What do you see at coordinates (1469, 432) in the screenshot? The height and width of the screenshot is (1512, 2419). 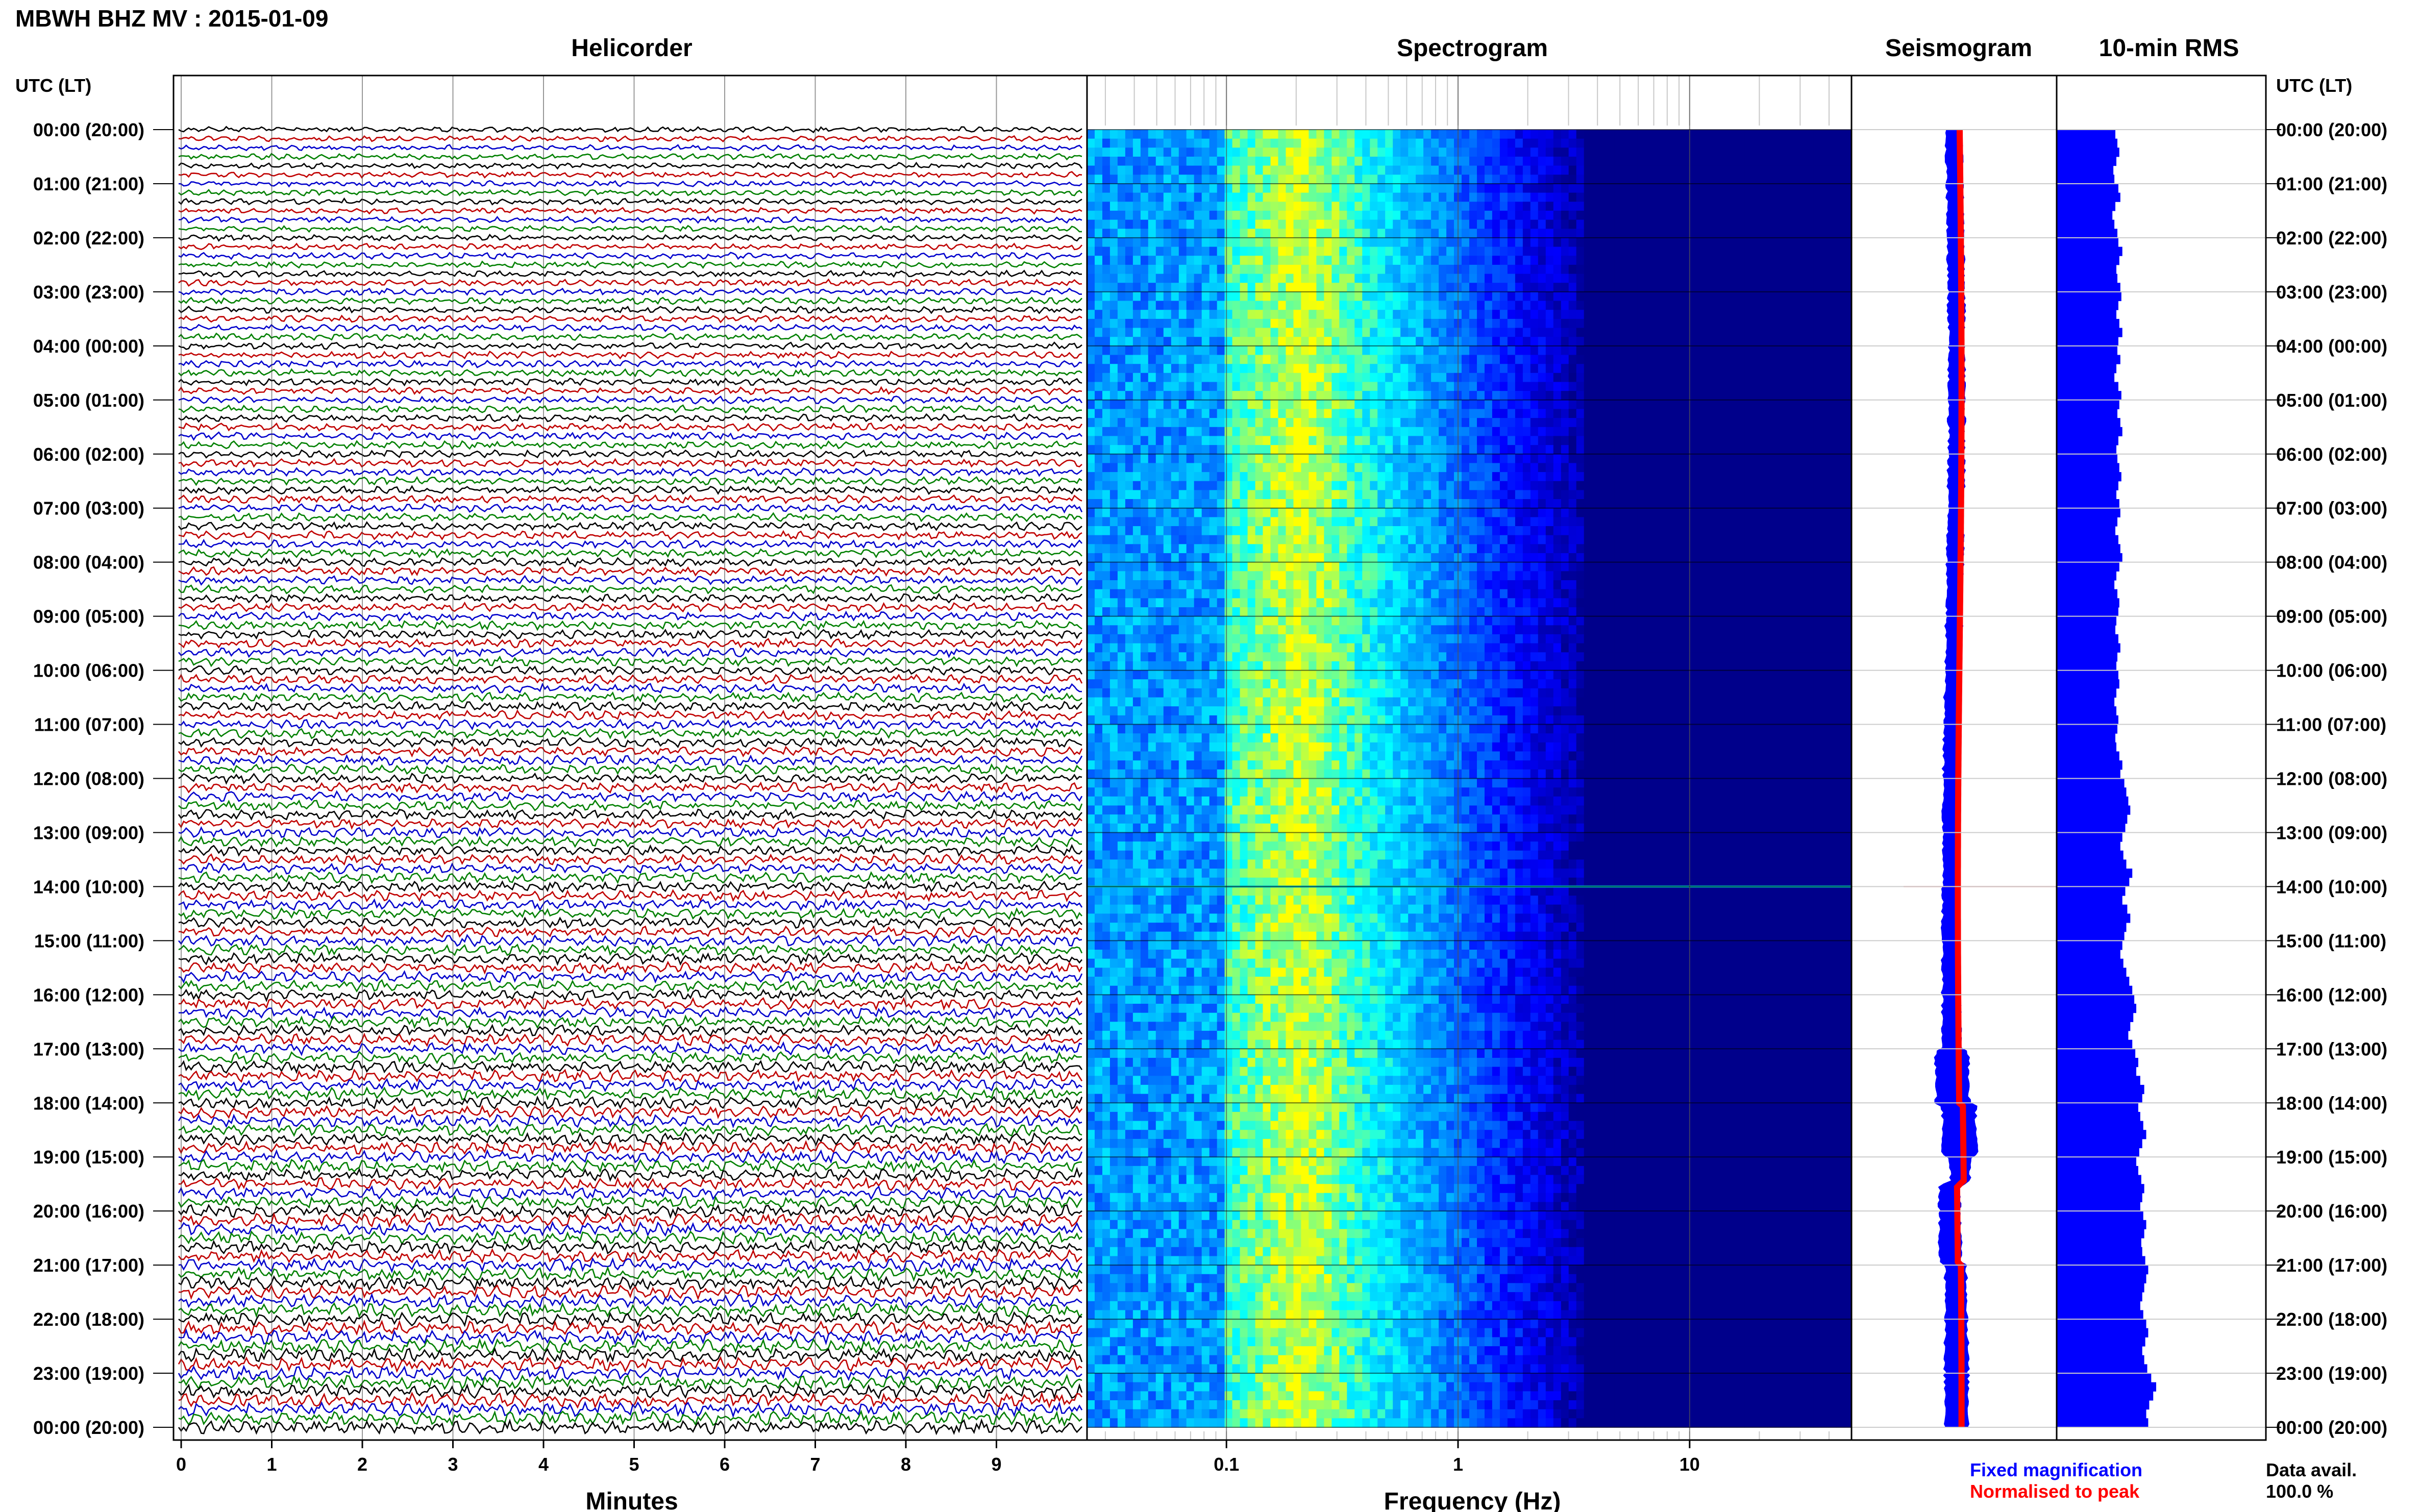 I see `spectrogram-row` at bounding box center [1469, 432].